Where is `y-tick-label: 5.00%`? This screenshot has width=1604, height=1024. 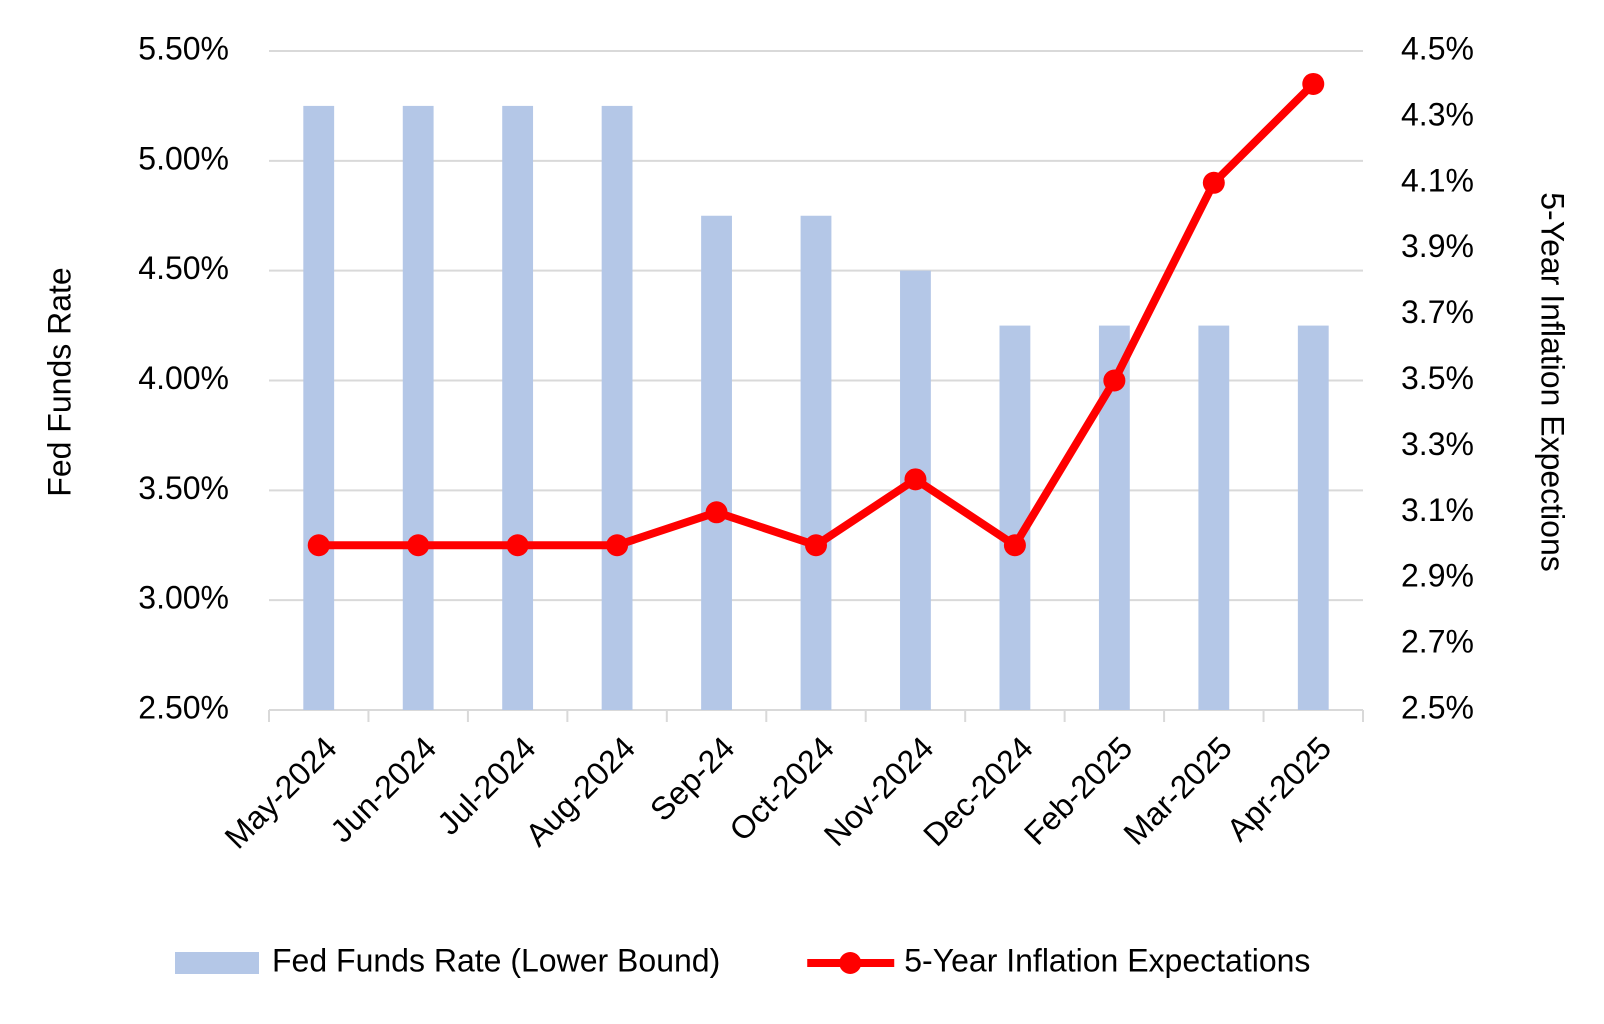 y-tick-label: 5.00% is located at coordinates (183, 158).